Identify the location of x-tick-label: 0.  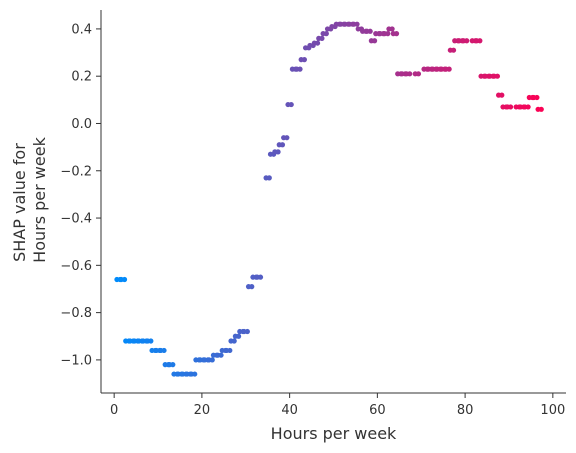
(114, 410).